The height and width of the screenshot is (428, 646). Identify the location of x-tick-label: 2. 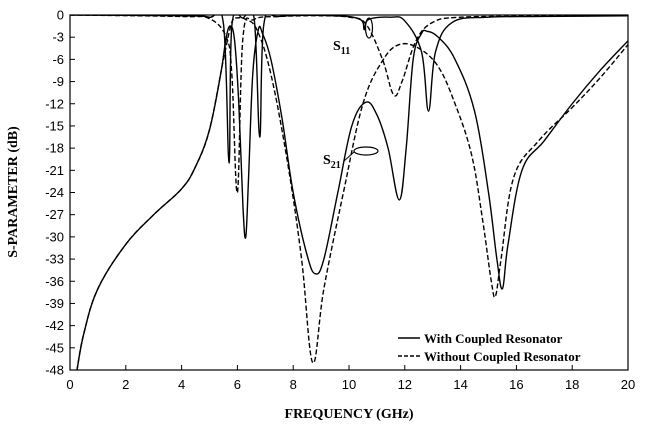
(125, 384).